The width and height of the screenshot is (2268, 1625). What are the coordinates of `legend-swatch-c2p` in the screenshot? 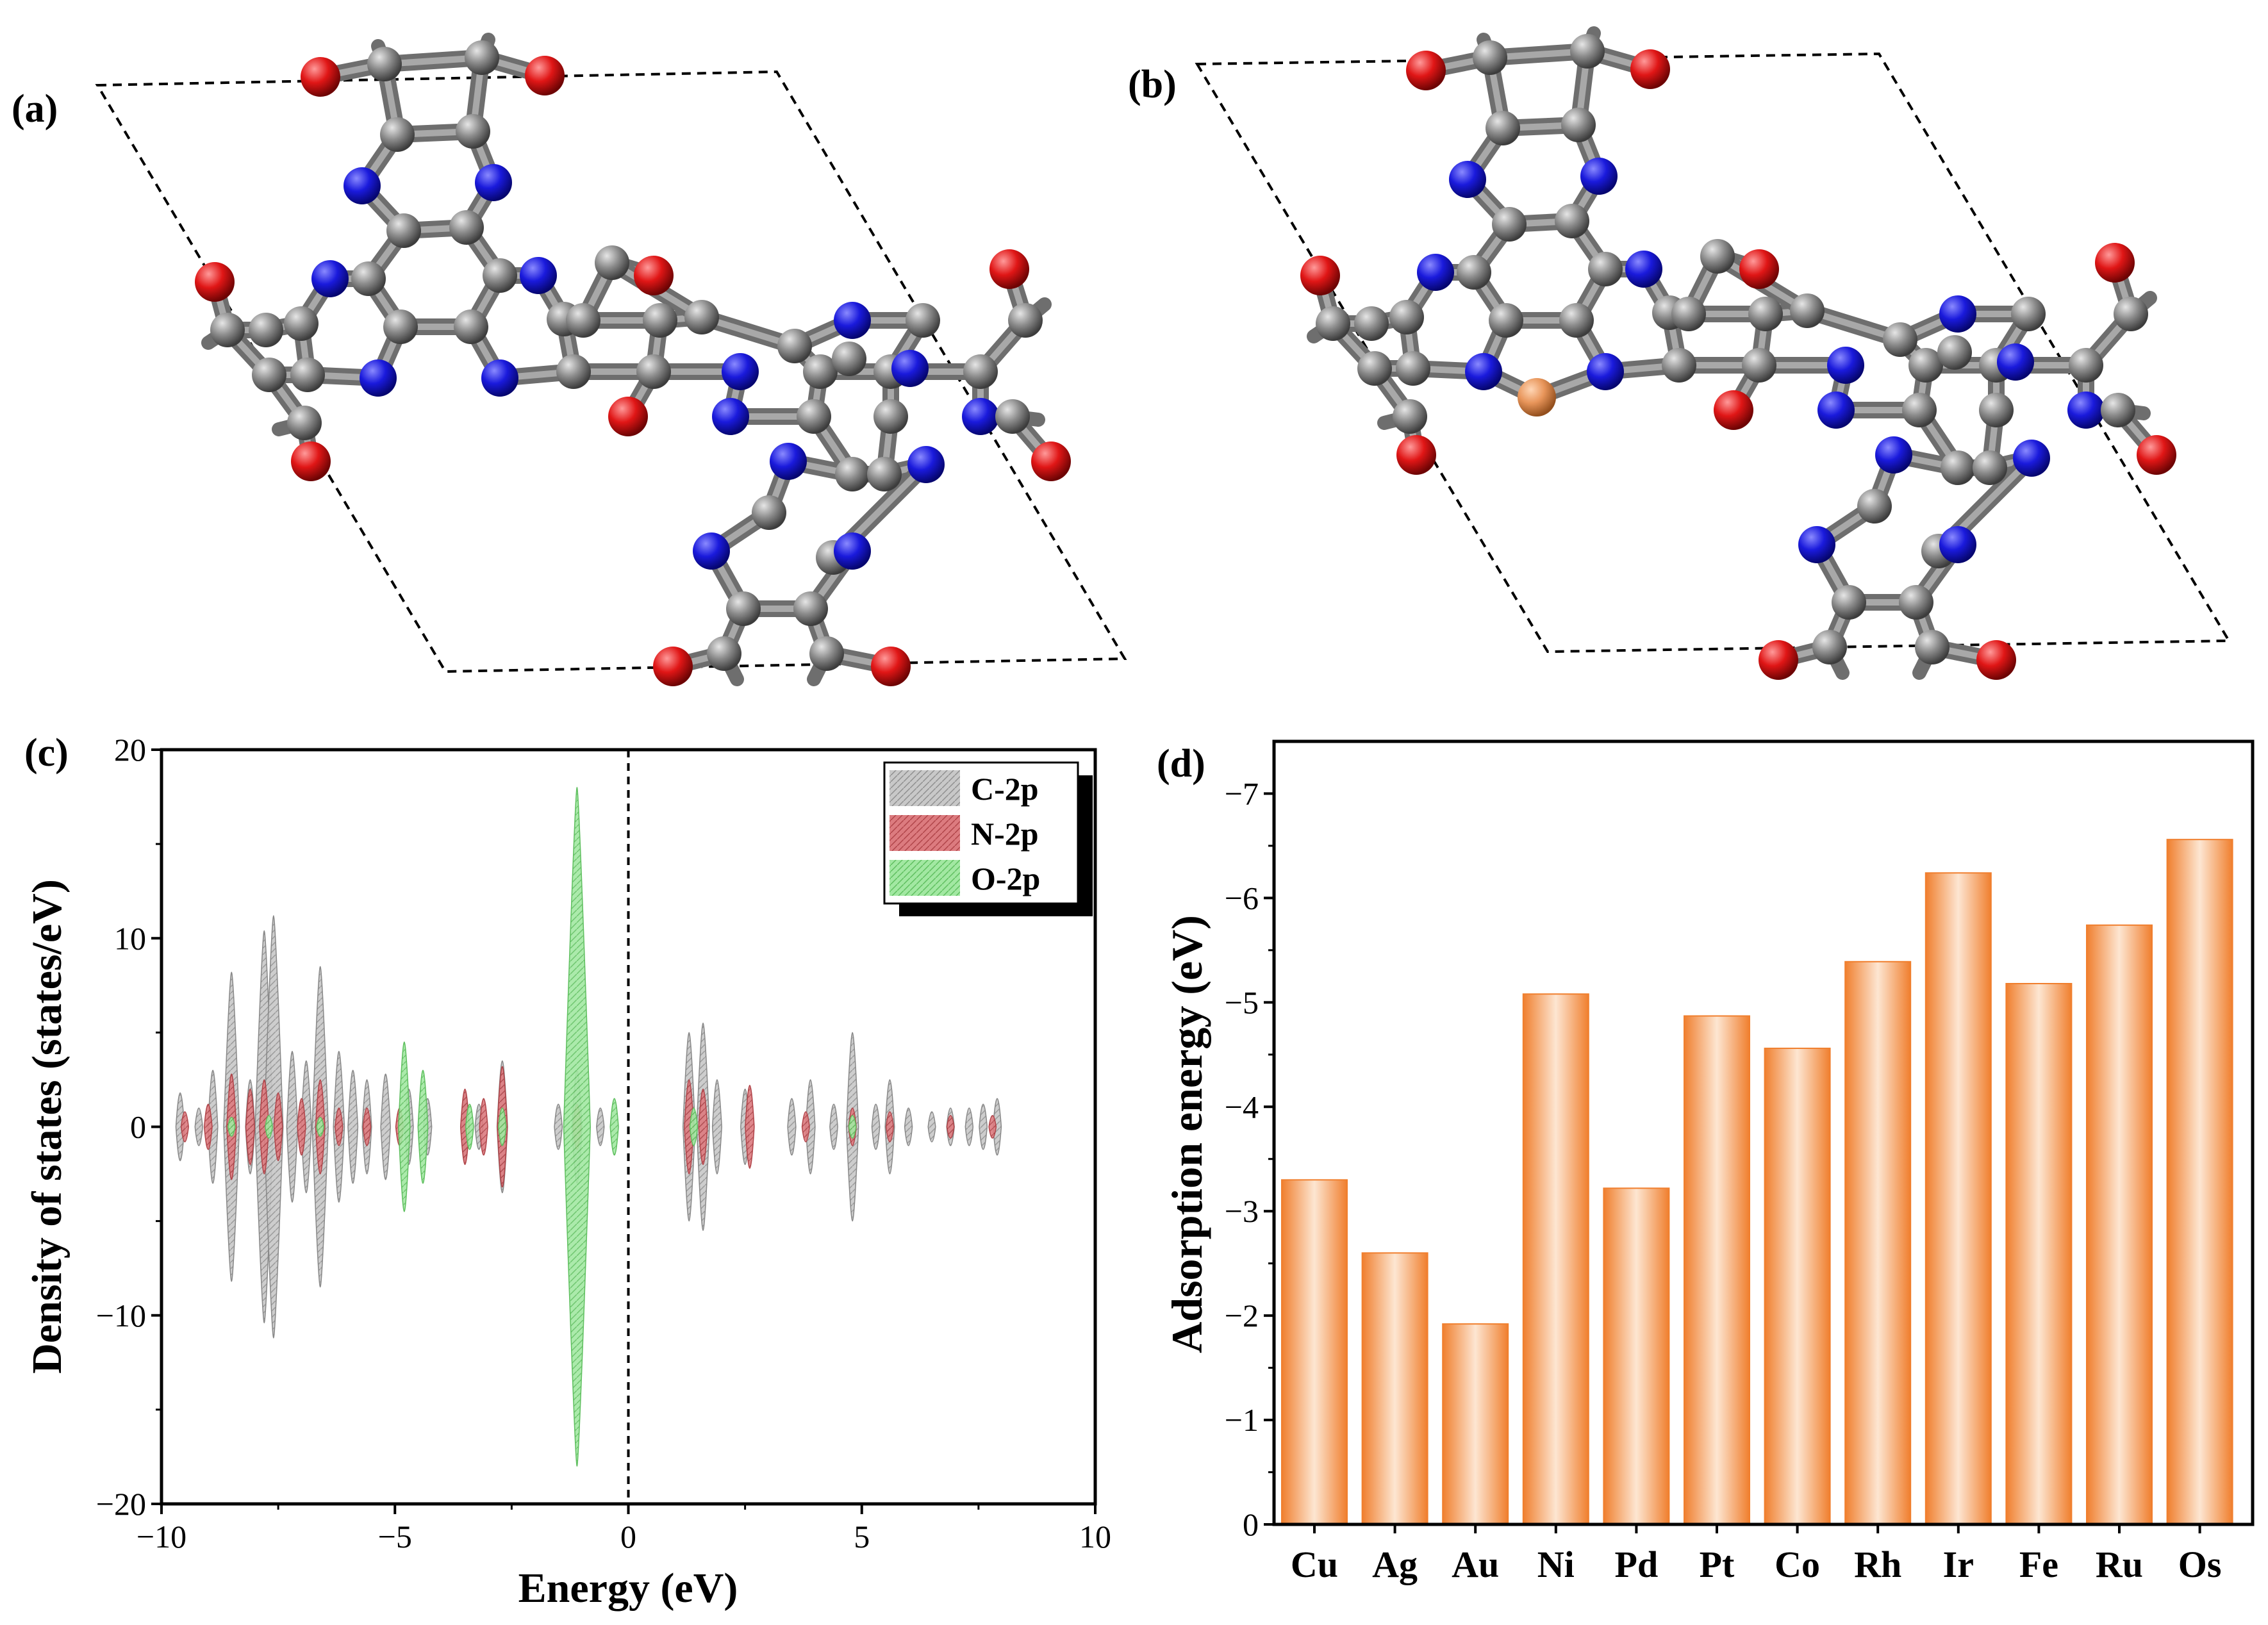 It's located at (925, 788).